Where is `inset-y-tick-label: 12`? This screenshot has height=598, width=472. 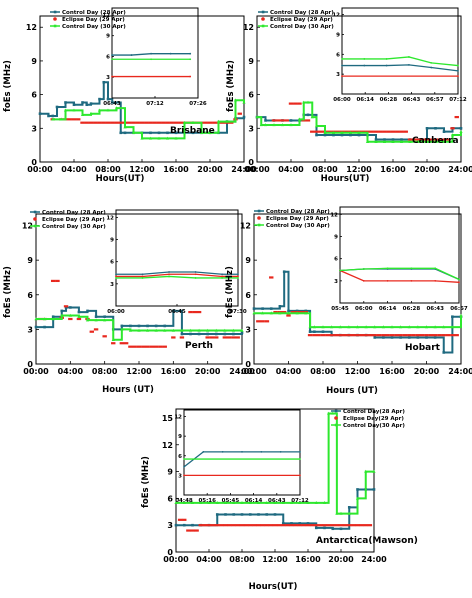 inset-y-tick-label: 12 is located at coordinates (334, 215).